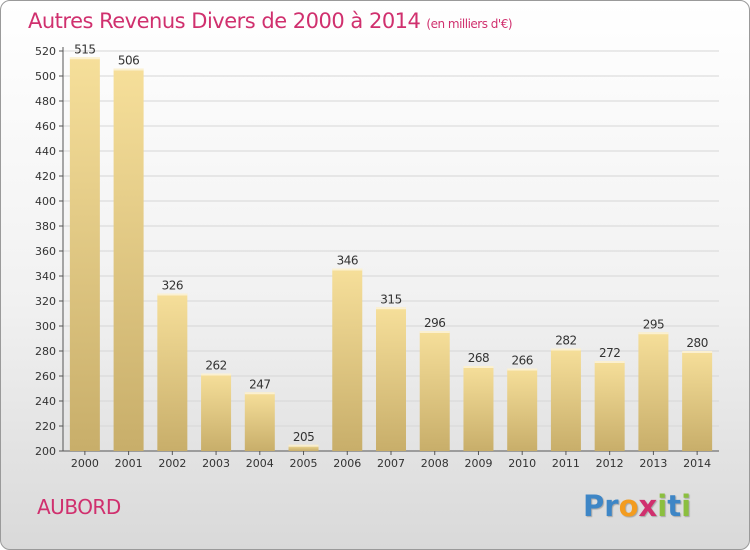 This screenshot has height=550, width=750. Describe the element at coordinates (45, 176) in the screenshot. I see `y-tick-label: 420` at that location.